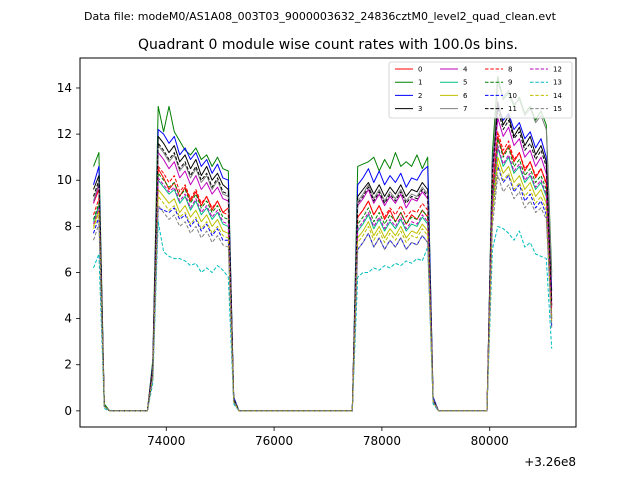 Image resolution: width=640 pixels, height=480 pixels. Describe the element at coordinates (420, 109) in the screenshot. I see `legend-label-3: 3` at that location.